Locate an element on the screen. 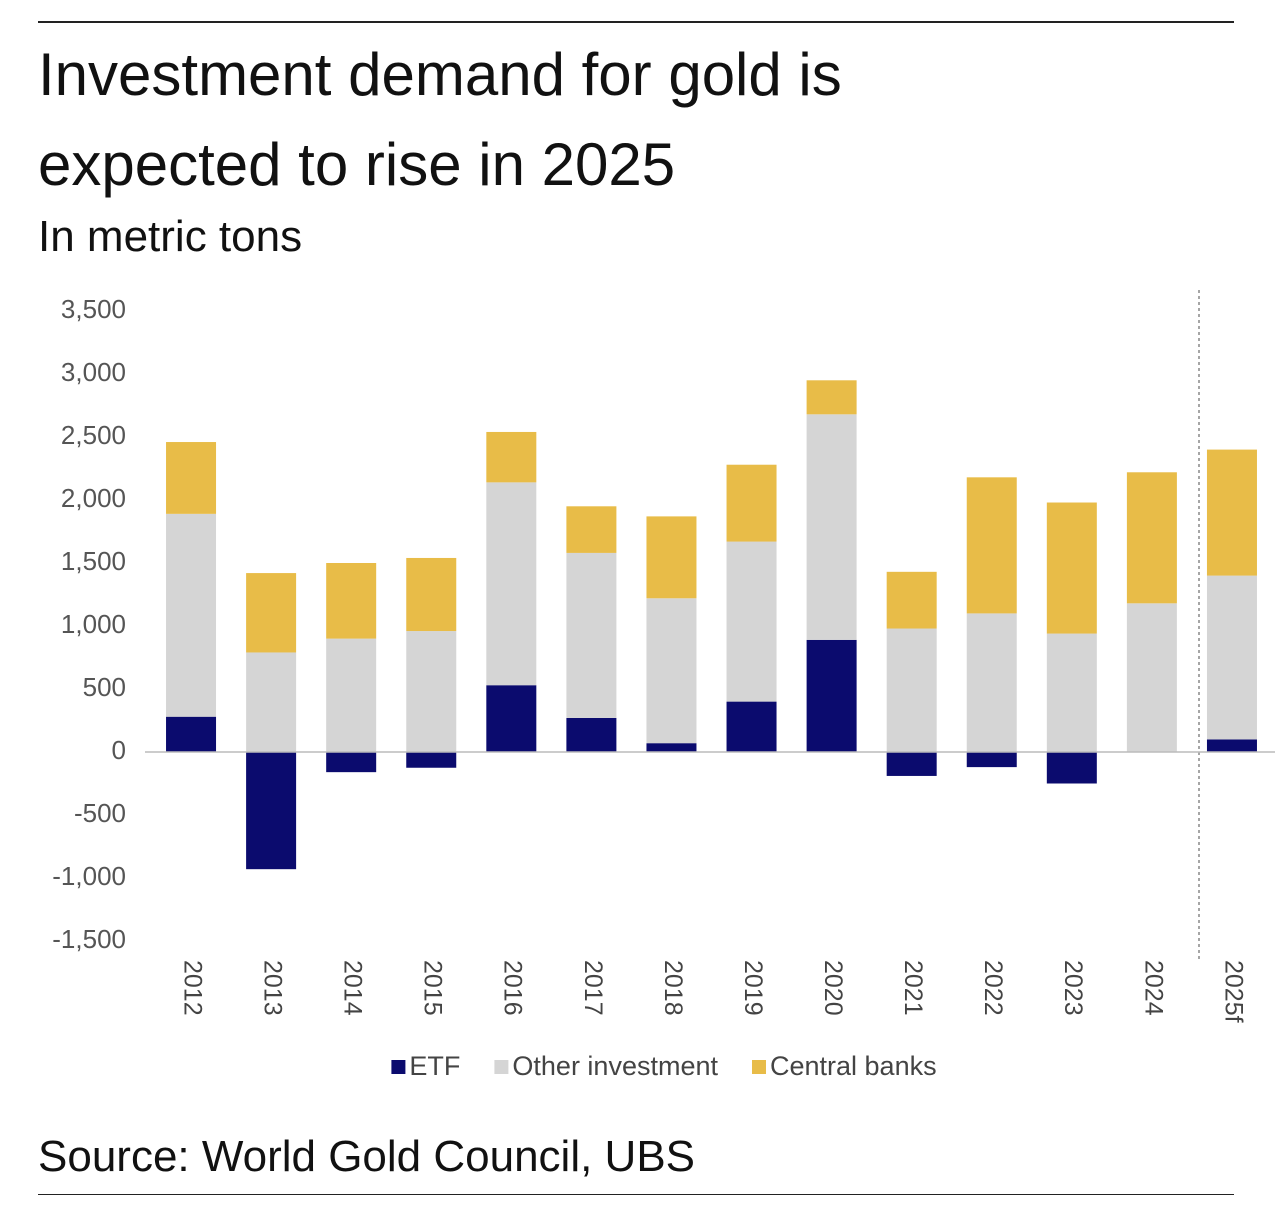 The image size is (1280, 1216). x-tick-label: 2012 is located at coordinates (192, 988).